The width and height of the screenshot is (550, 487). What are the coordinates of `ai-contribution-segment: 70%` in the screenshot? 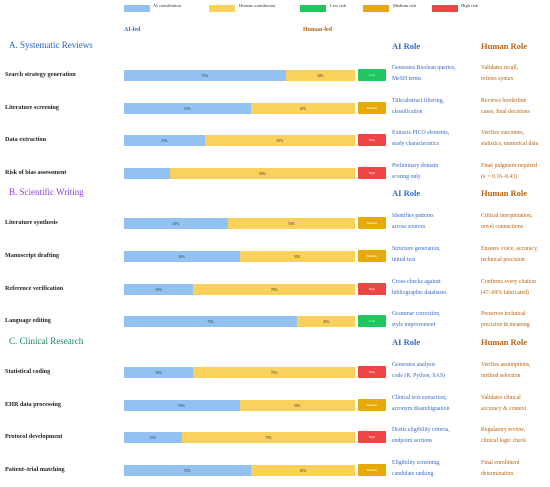 It's located at (205, 75).